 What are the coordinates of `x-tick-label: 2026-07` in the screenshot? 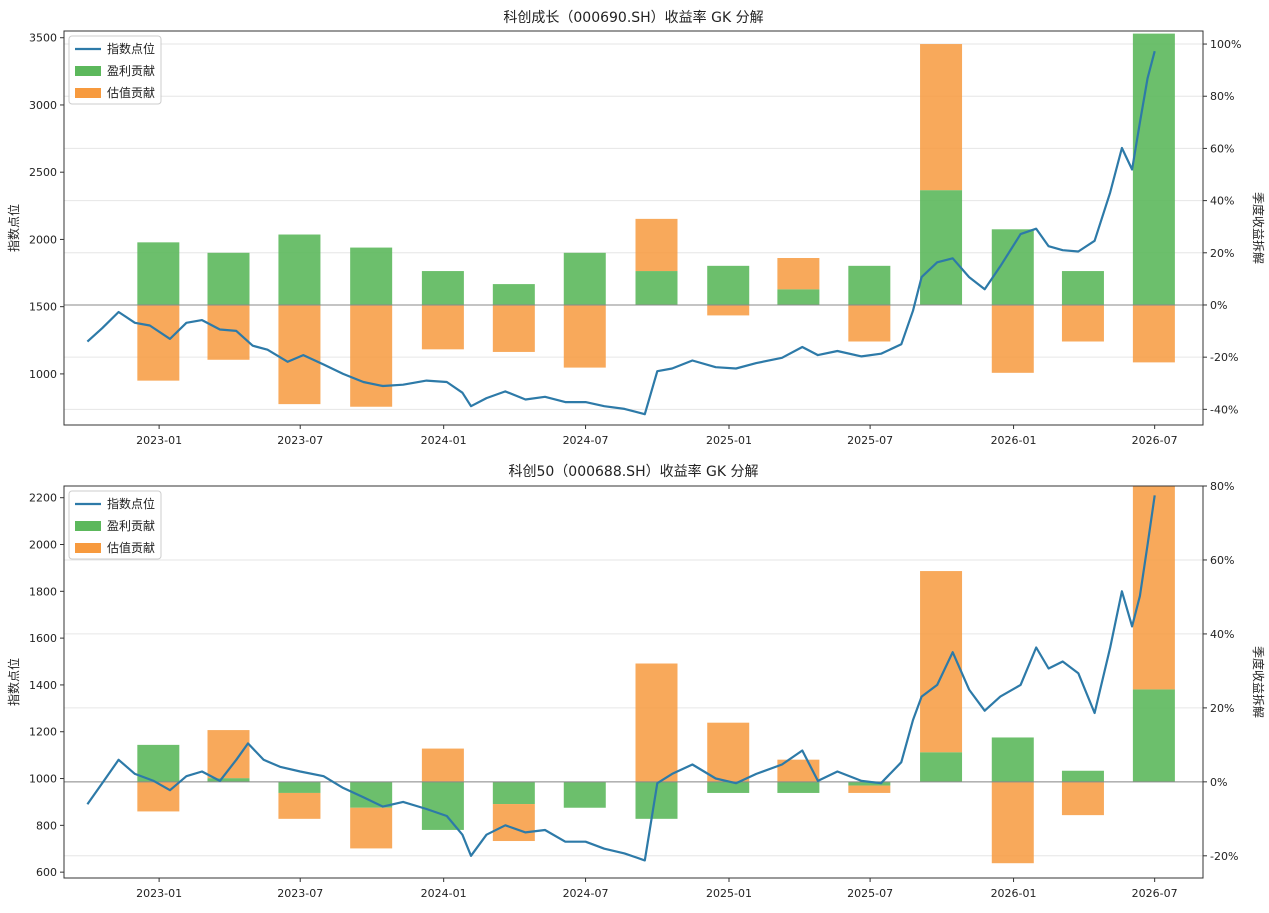 It's located at (1155, 440).